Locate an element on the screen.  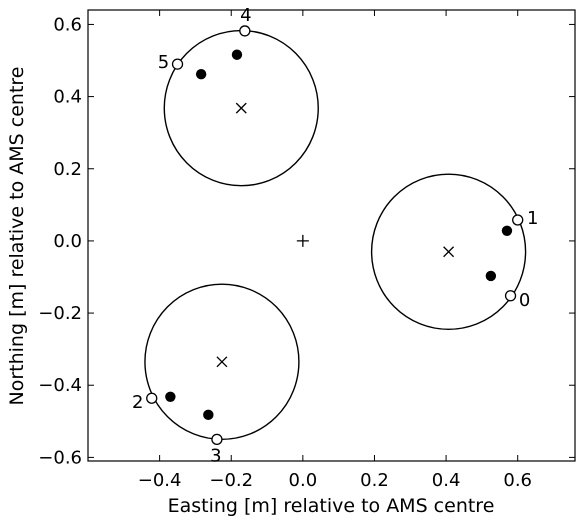
x-tick-label: −0.2 is located at coordinates (231, 480).